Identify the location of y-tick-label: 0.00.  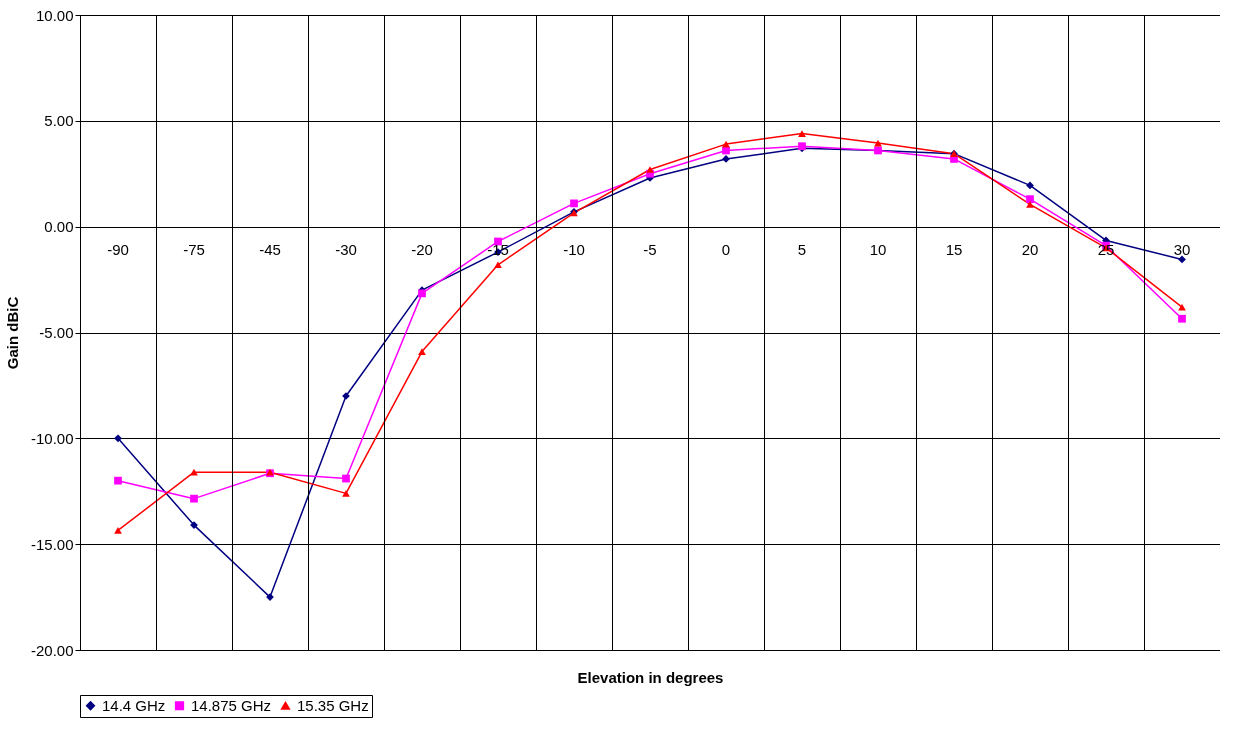
(59, 227).